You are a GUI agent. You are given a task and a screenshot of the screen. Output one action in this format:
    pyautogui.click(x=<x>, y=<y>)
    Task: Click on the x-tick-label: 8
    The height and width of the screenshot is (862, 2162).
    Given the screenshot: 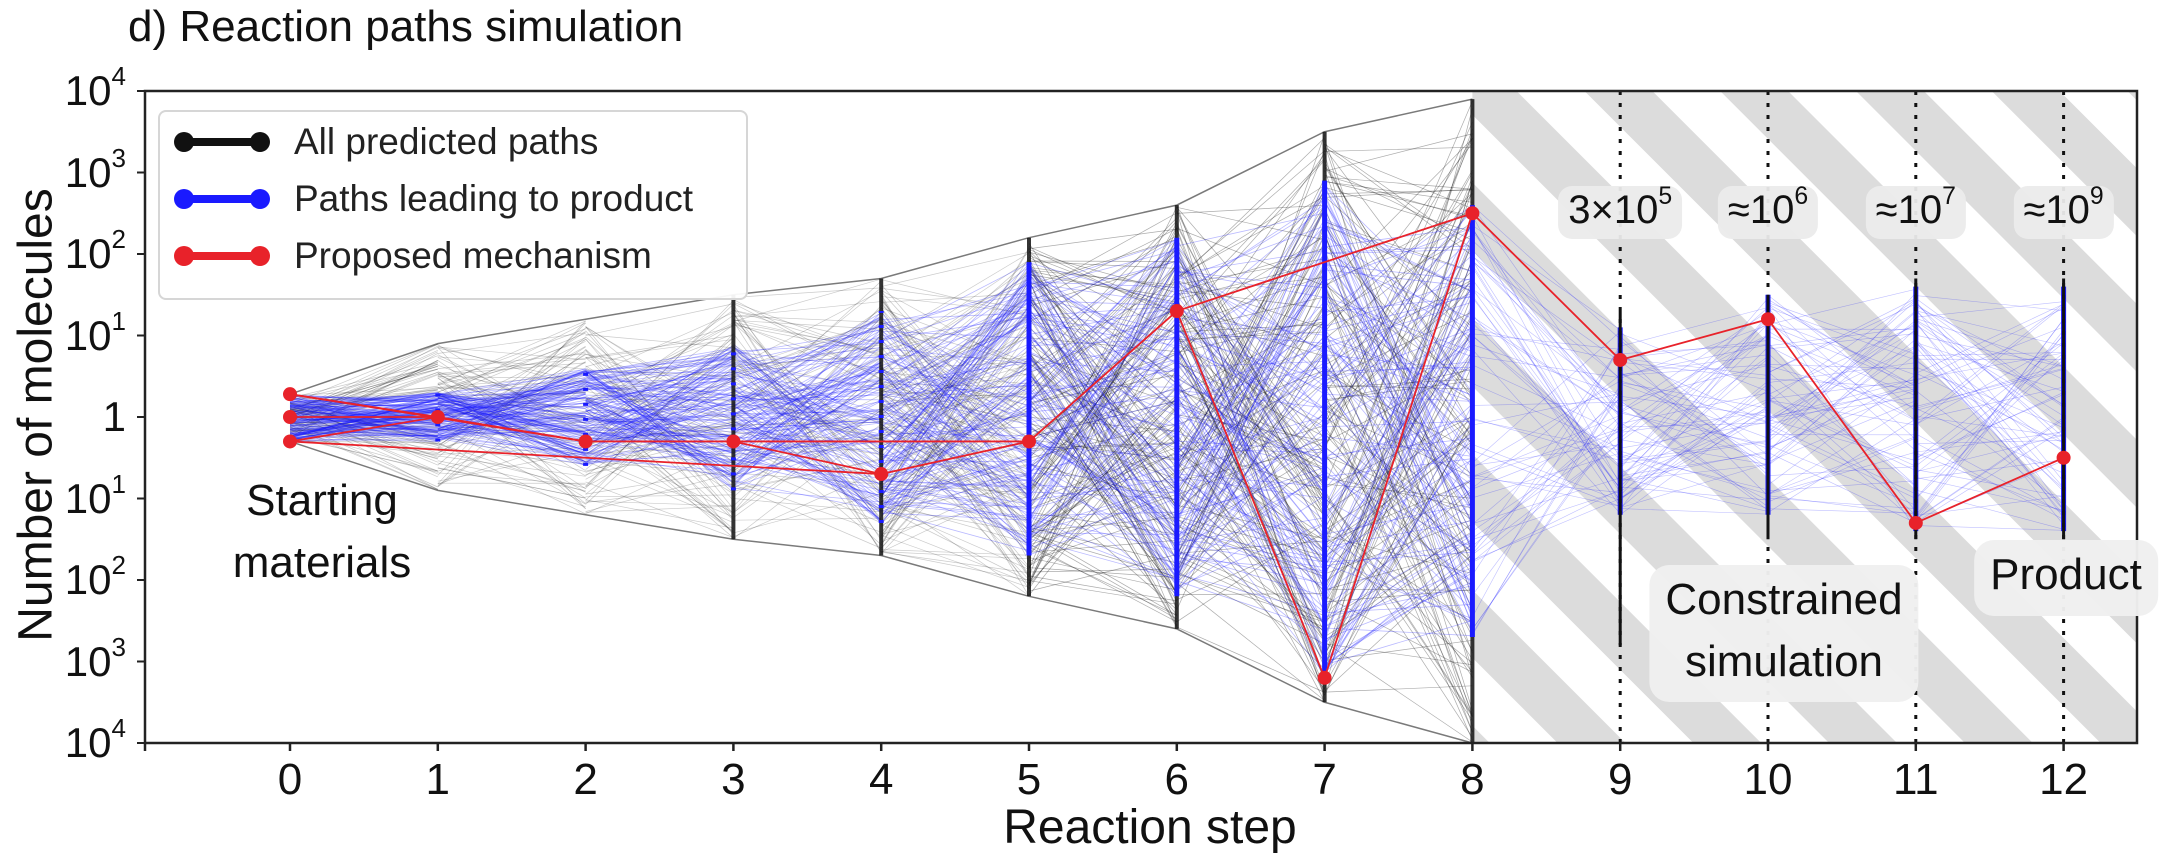 What is the action you would take?
    pyautogui.click(x=1472, y=779)
    